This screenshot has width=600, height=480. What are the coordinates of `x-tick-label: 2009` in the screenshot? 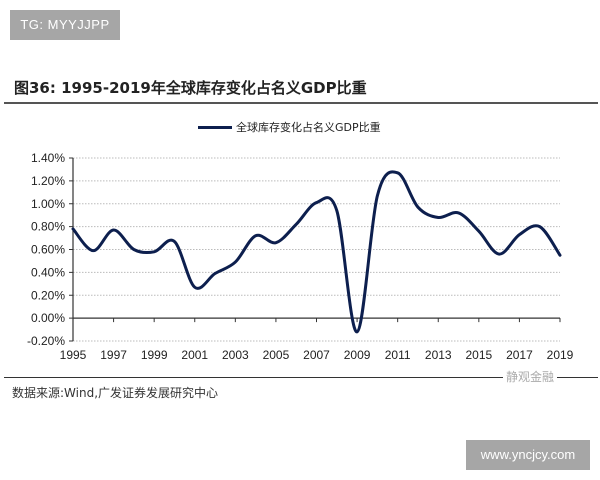 It's located at (357, 355).